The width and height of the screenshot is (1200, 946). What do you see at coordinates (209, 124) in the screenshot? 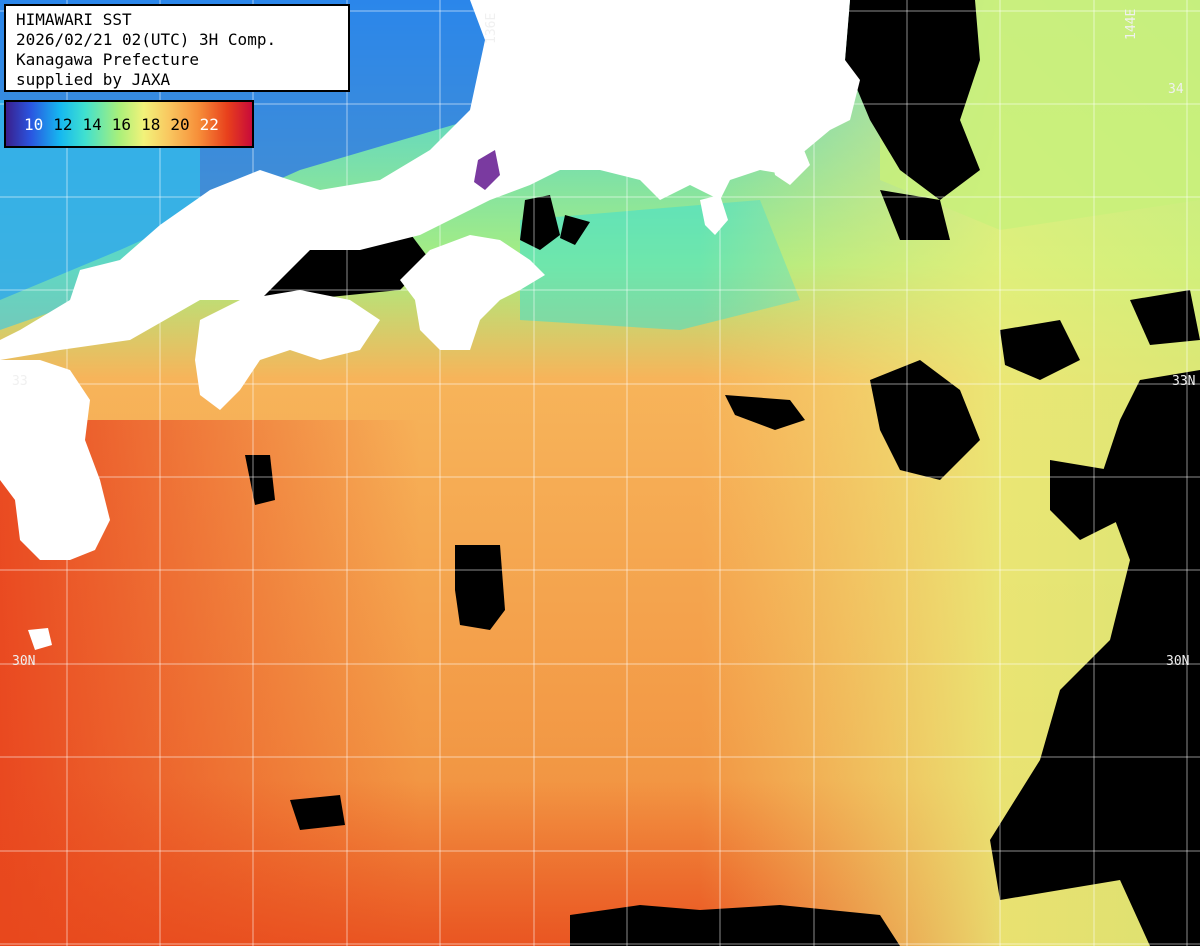
I see `legend-tick: 22` at bounding box center [209, 124].